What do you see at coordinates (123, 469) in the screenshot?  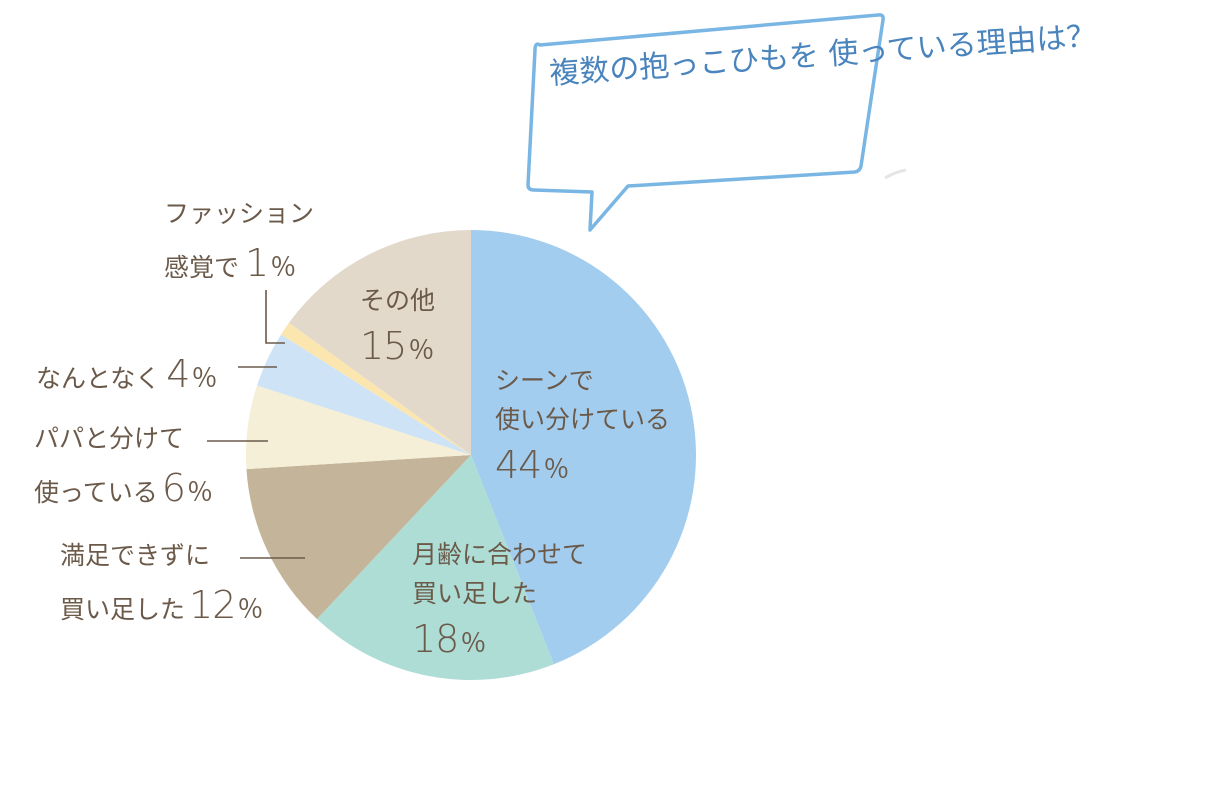 I see `label-papa: パパと分けて 使っている 6％` at bounding box center [123, 469].